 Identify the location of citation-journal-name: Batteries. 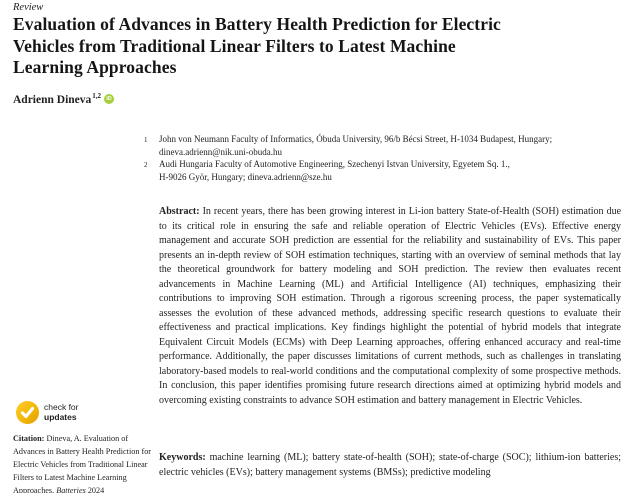
(71, 489).